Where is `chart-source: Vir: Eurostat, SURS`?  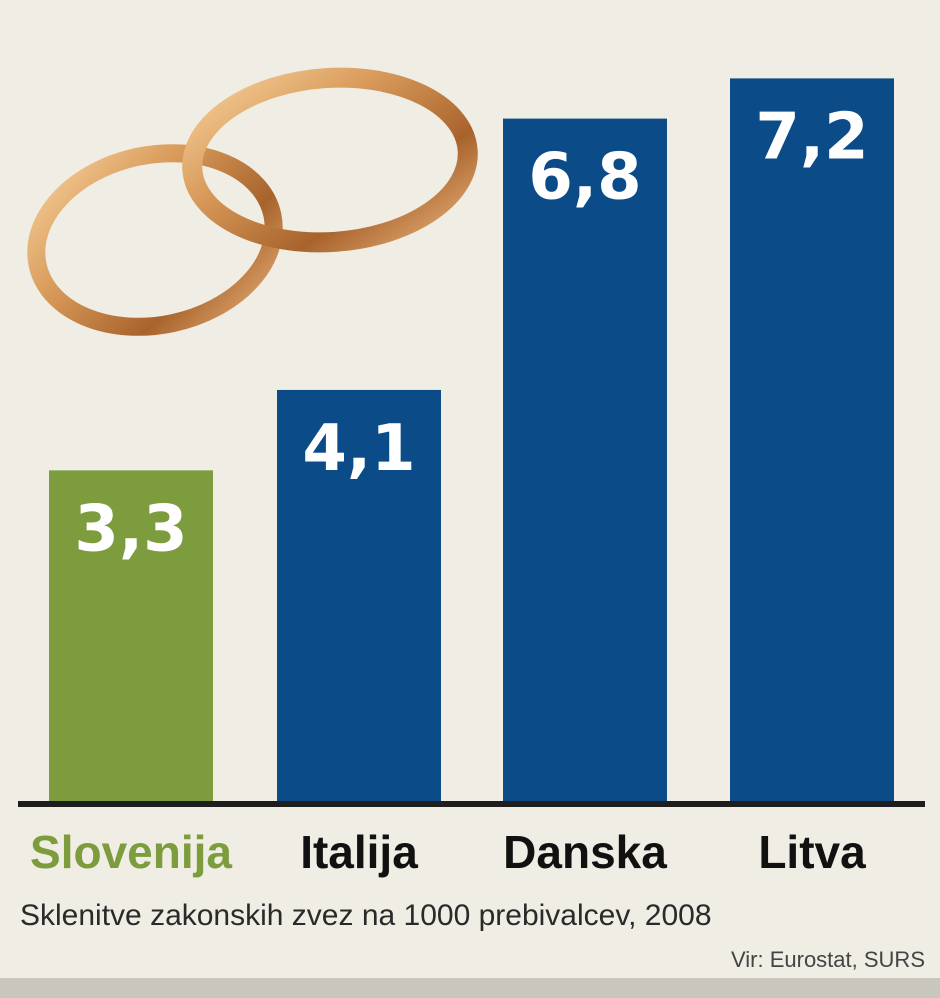 chart-source: Vir: Eurostat, SURS is located at coordinates (828, 959).